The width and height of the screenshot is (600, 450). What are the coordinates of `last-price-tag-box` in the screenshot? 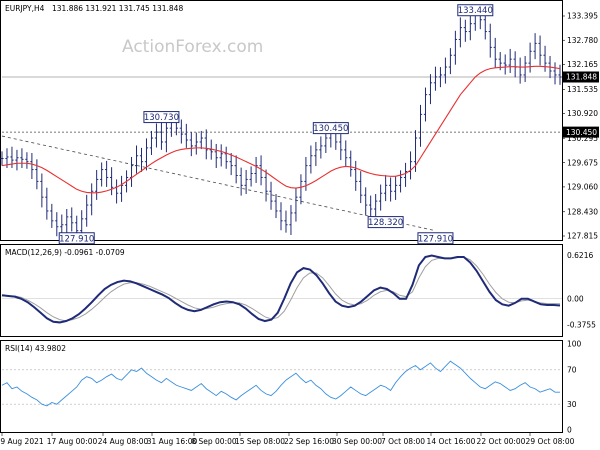 It's located at (581, 77).